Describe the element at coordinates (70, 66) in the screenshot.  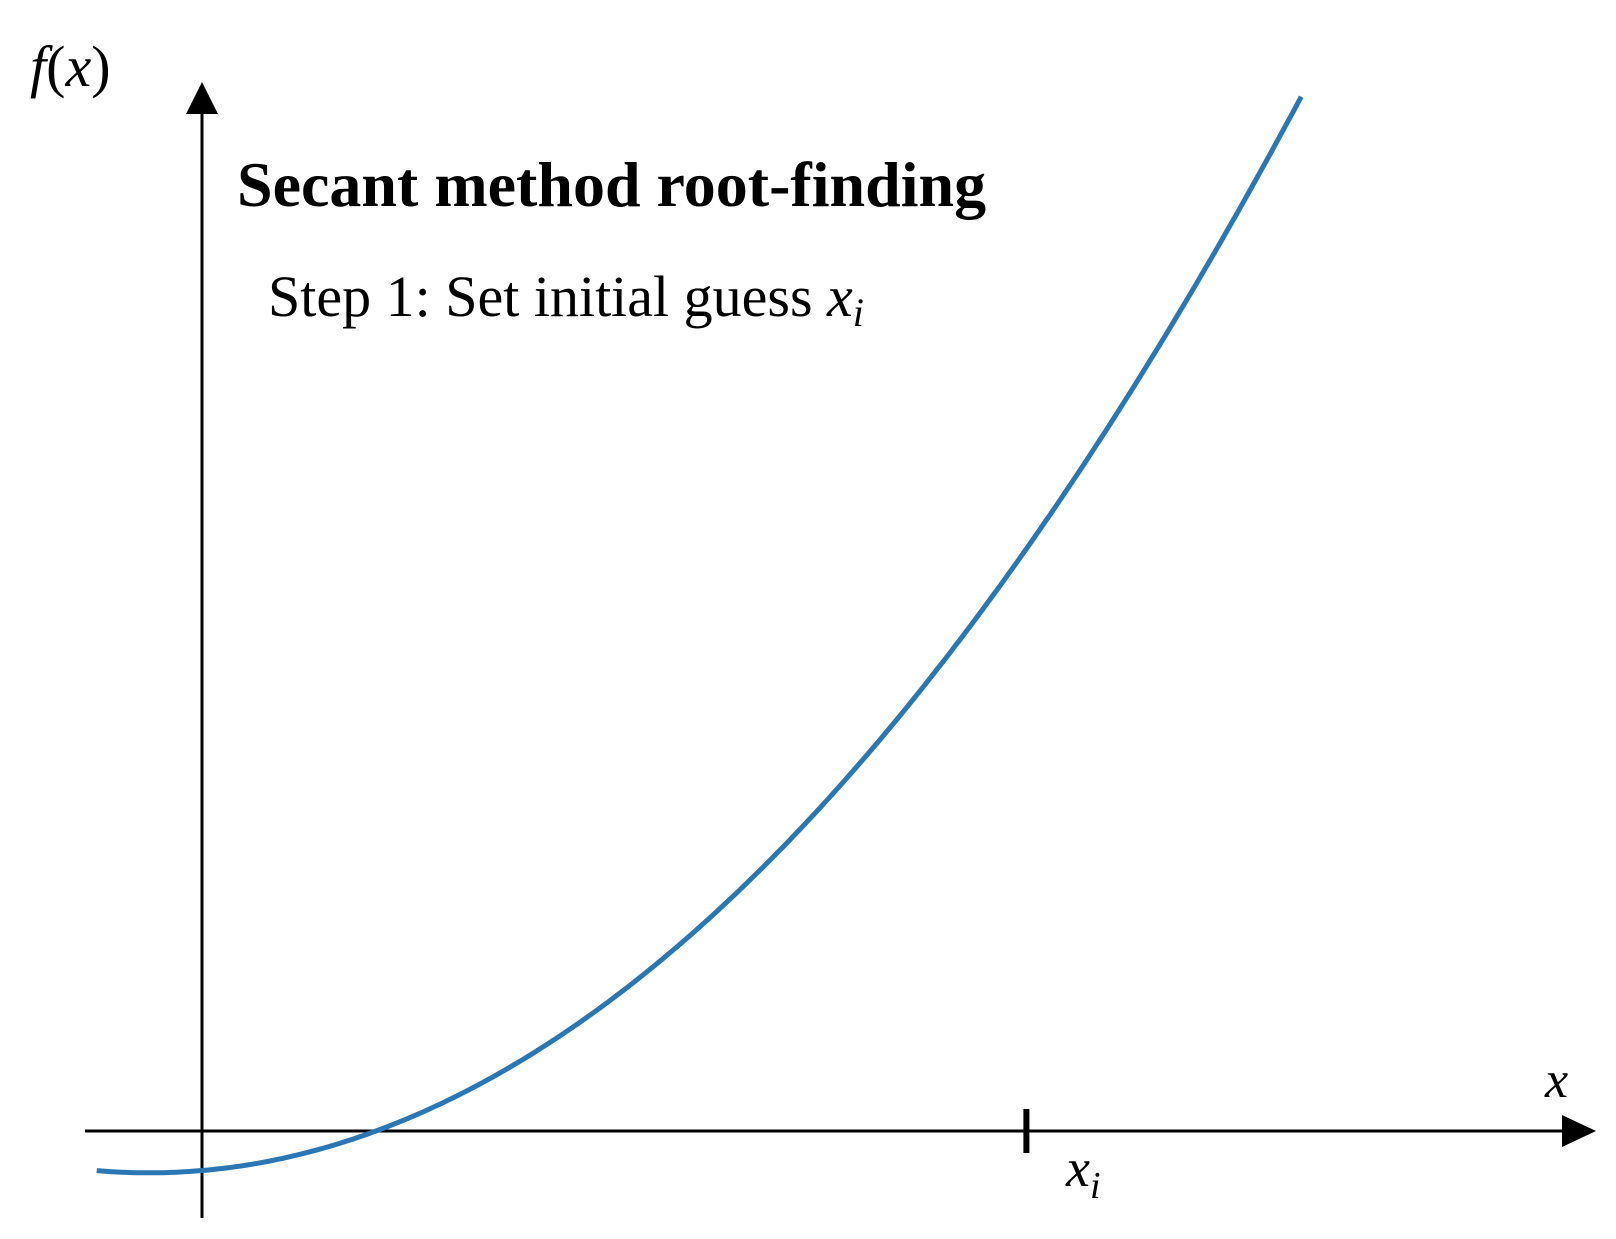
I see `y-axis-label: f(x)` at that location.